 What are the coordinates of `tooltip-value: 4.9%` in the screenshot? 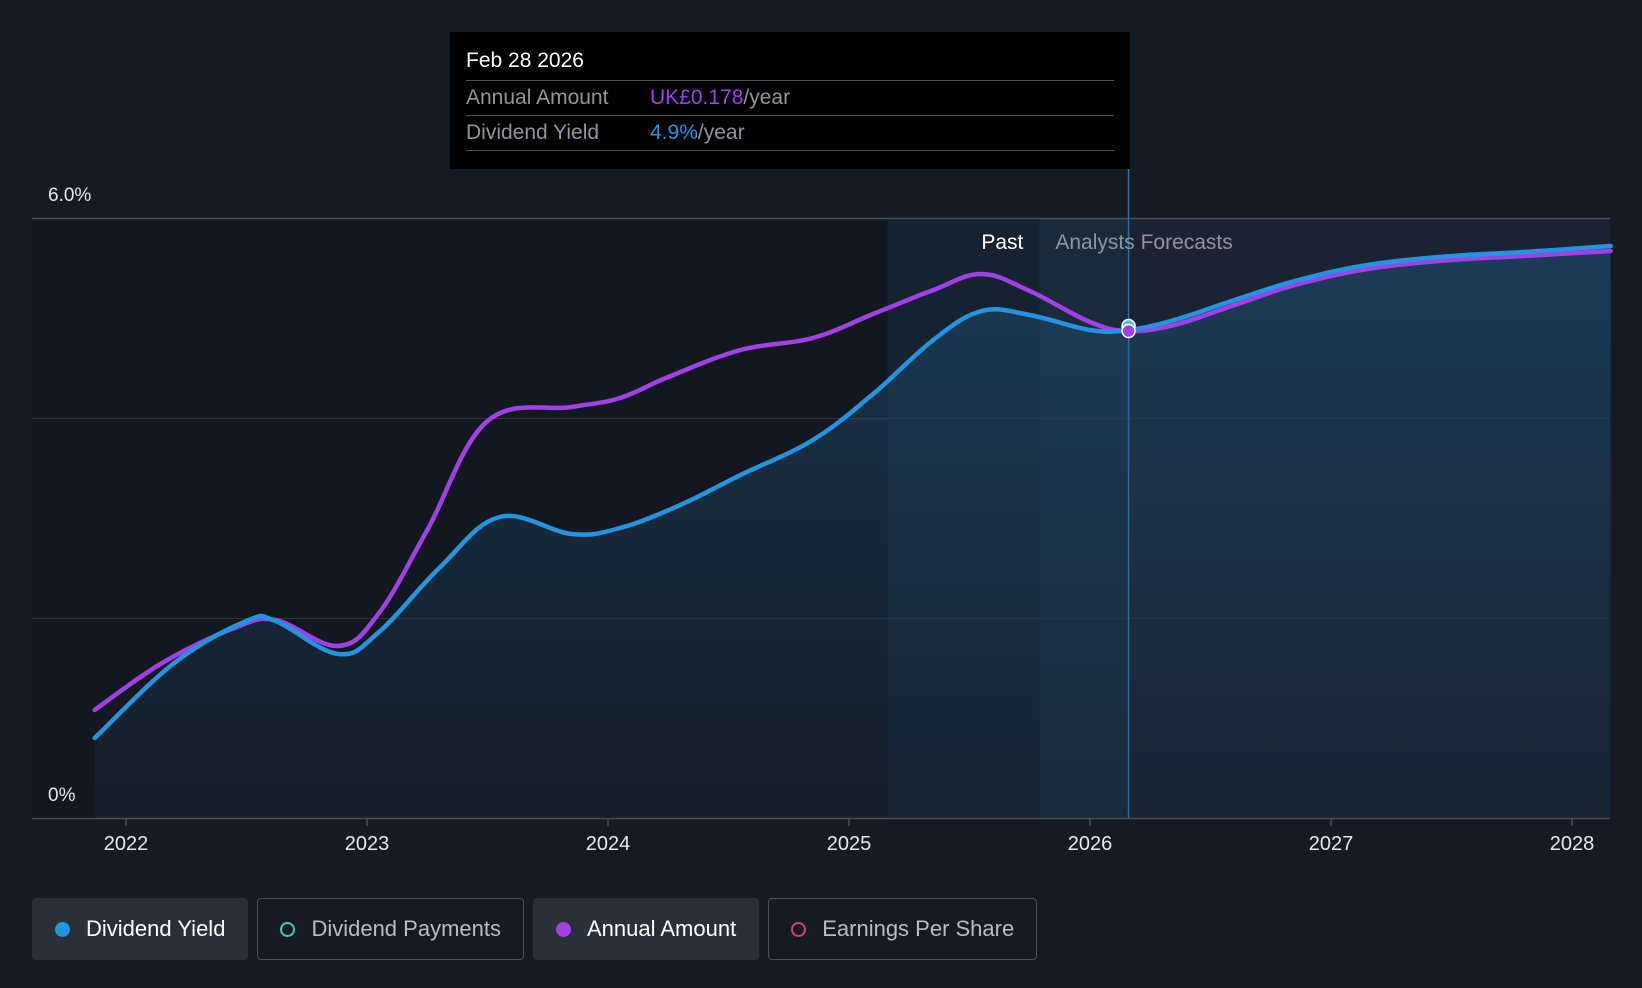 It's located at (674, 132).